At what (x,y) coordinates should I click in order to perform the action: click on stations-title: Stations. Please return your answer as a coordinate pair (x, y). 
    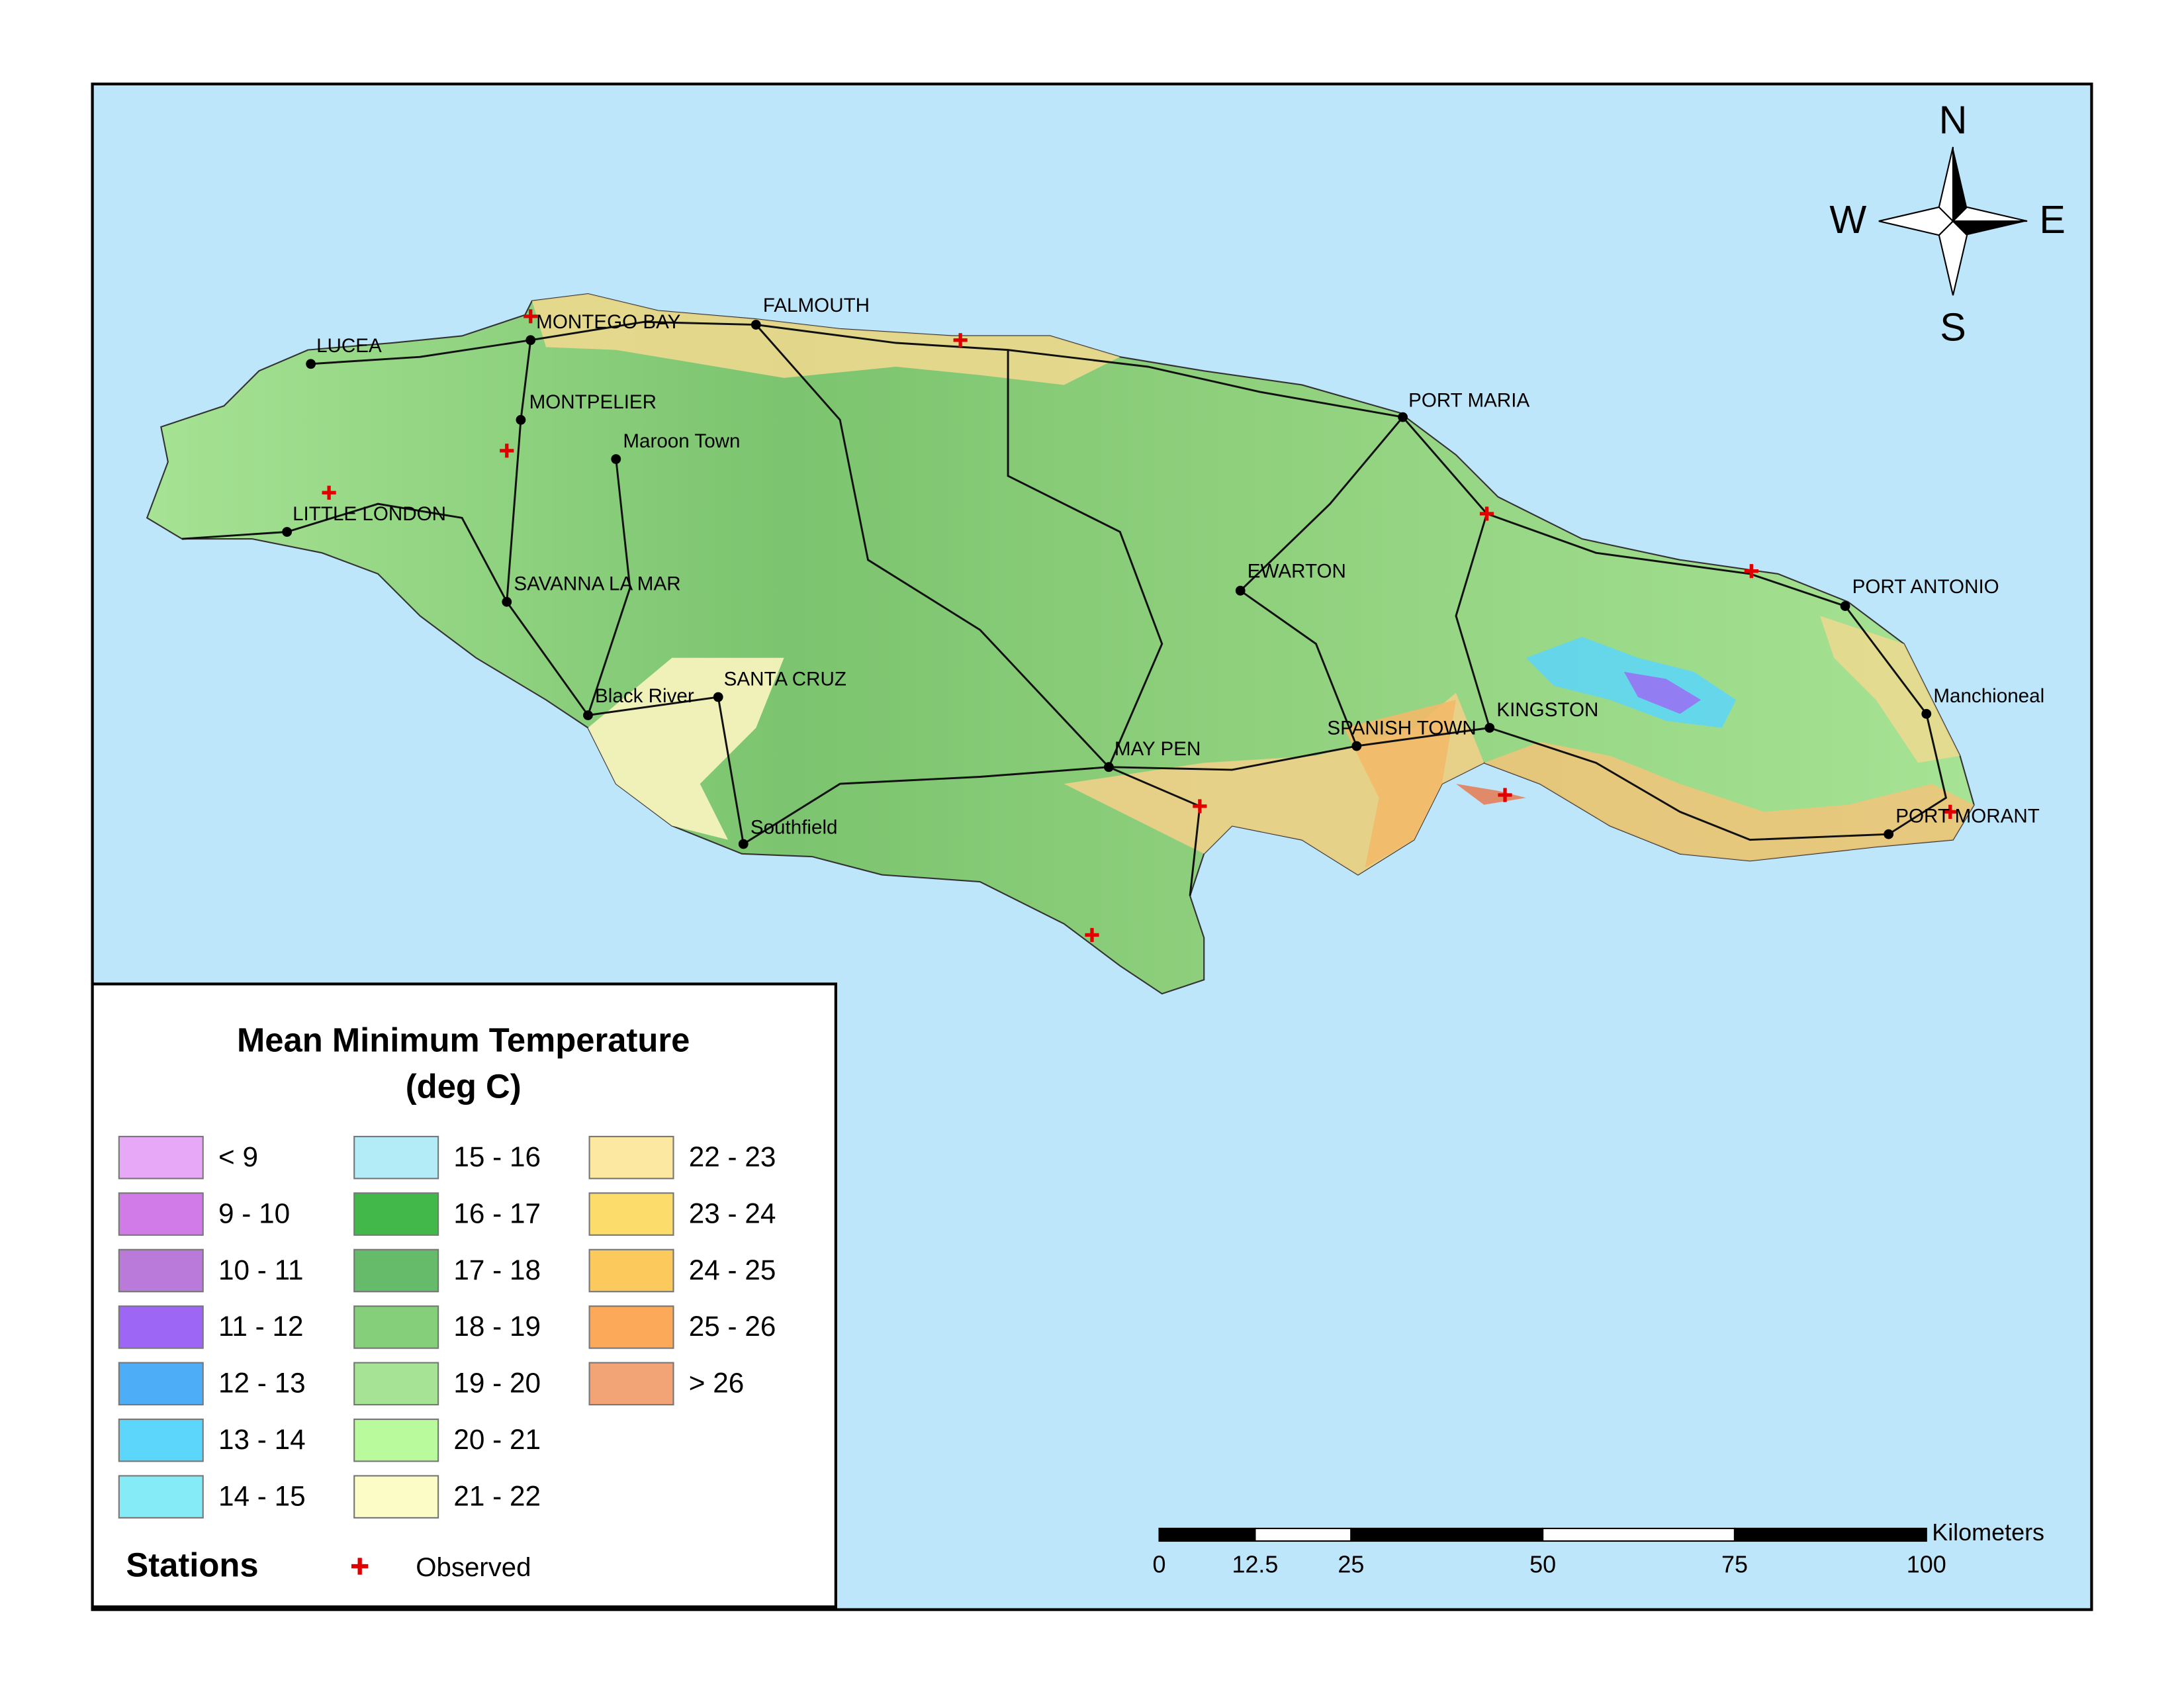
    Looking at the image, I should click on (192, 1565).